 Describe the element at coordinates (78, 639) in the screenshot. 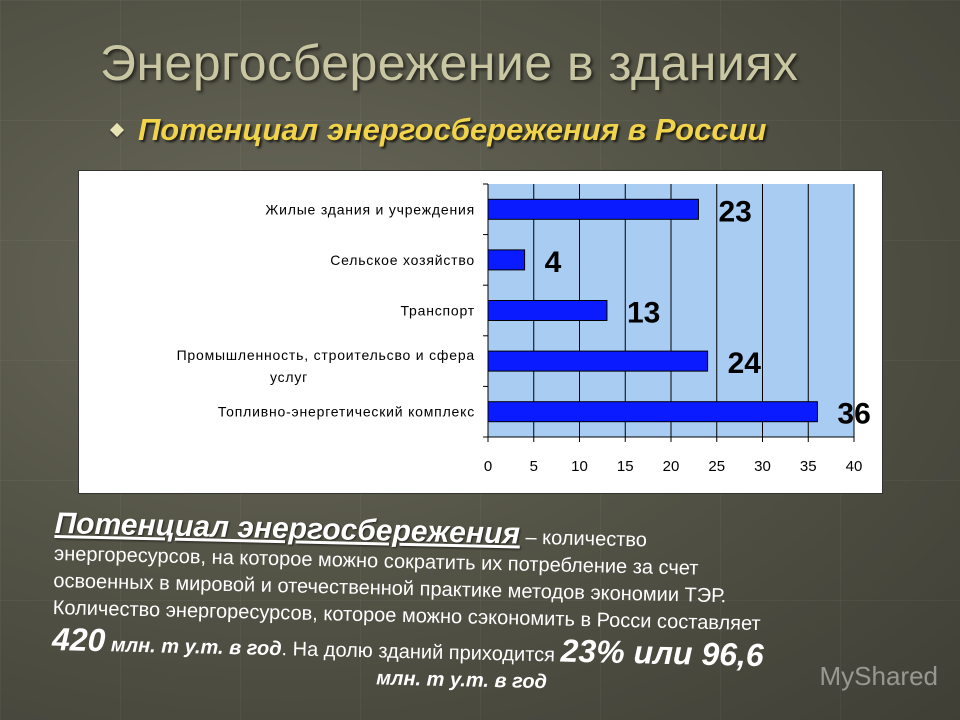

I see `total-amount: 420` at that location.